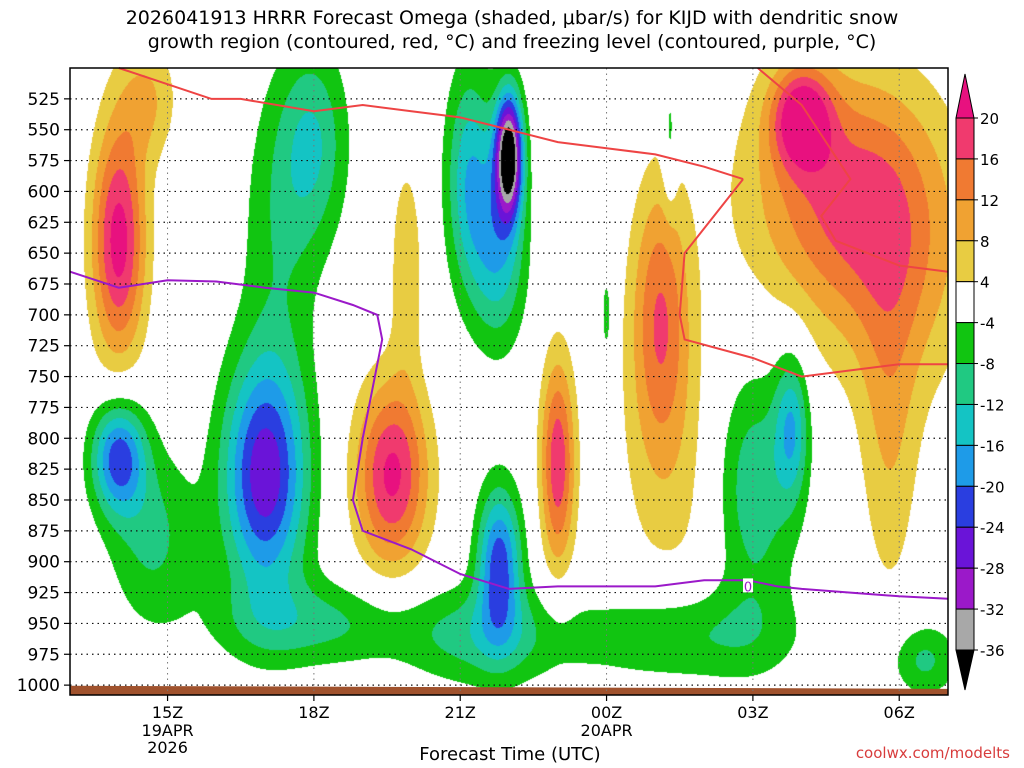 This screenshot has width=1024, height=768. What do you see at coordinates (44, 316) in the screenshot?
I see `y-tick-label: 700` at bounding box center [44, 316].